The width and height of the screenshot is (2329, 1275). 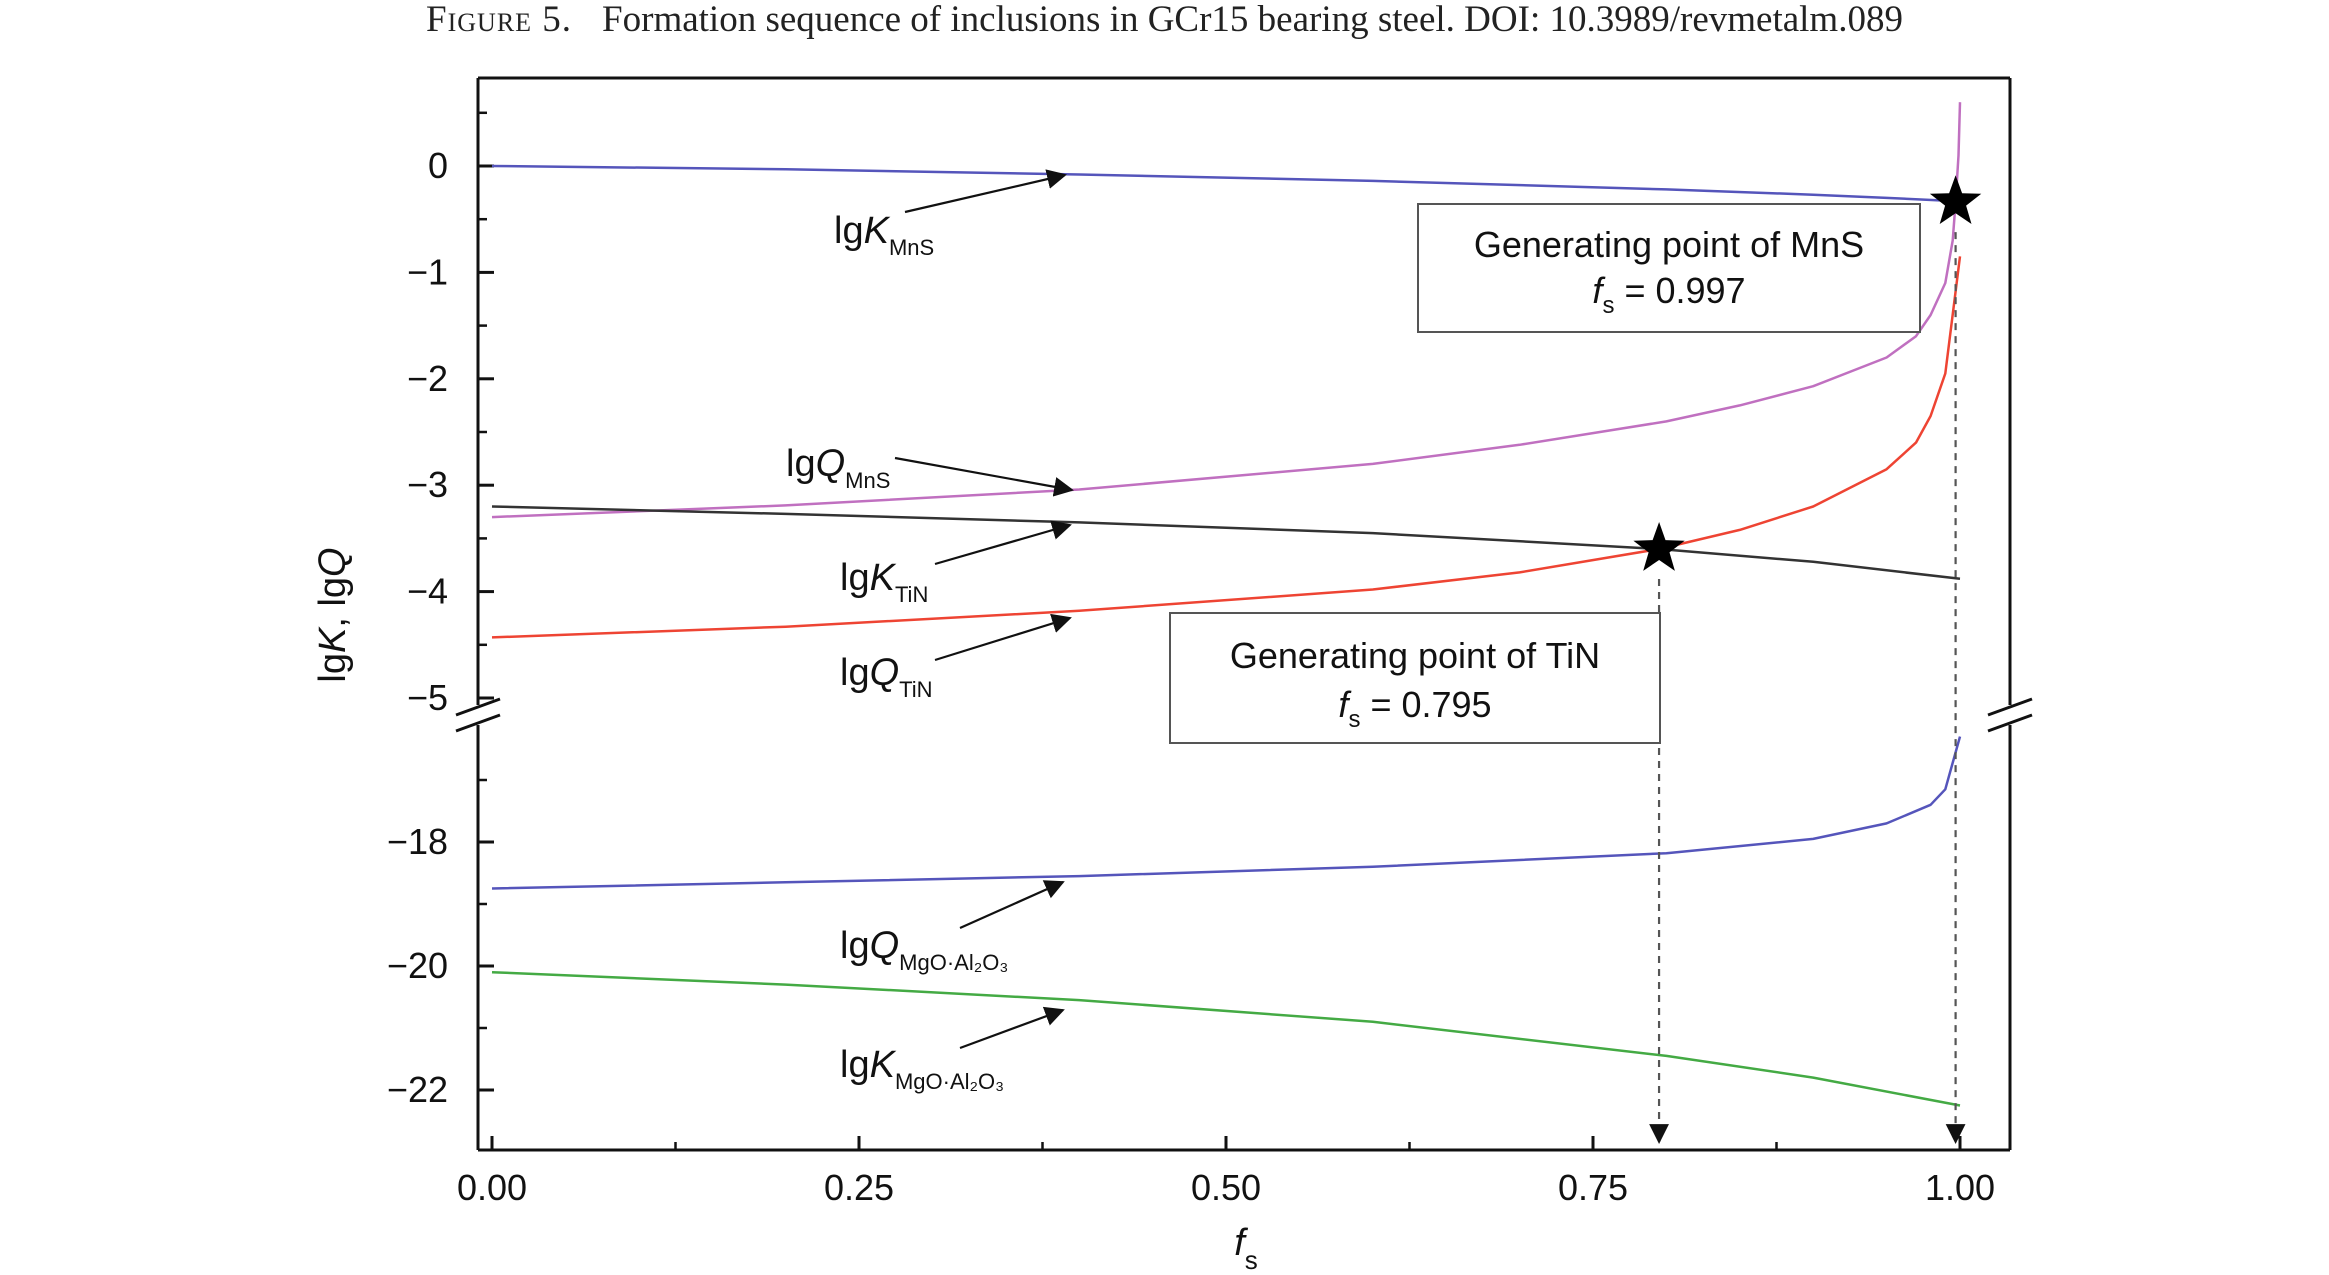 I want to click on y-tick-label: −2, so click(x=427, y=378).